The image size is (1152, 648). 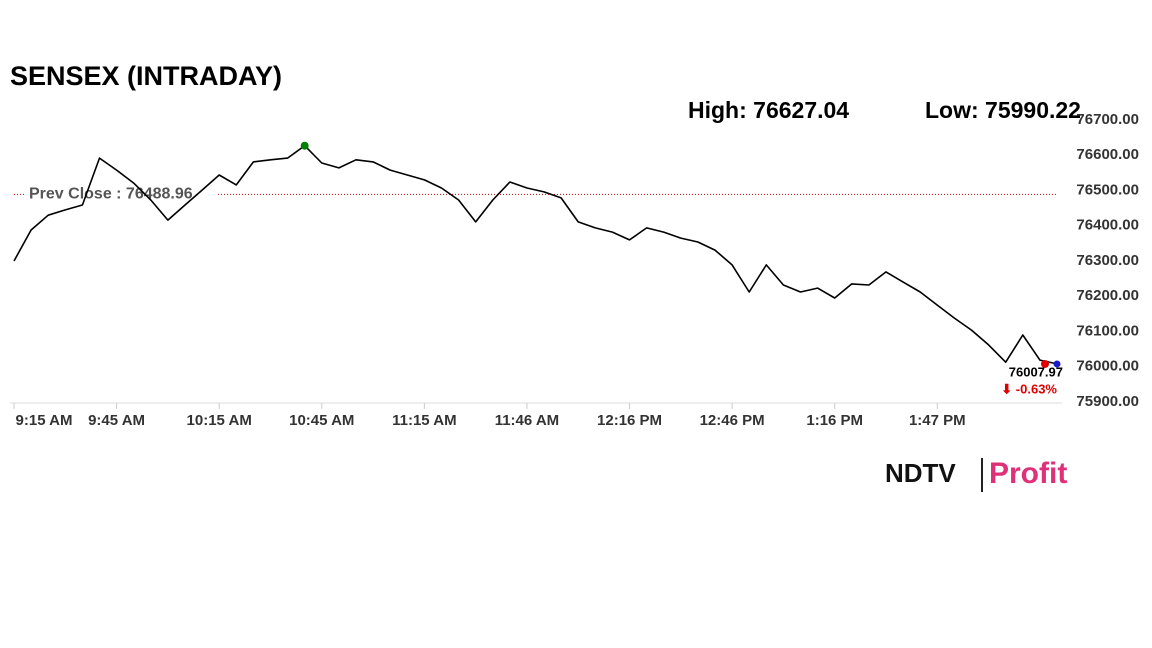 I want to click on high-marker, so click(x=304, y=145).